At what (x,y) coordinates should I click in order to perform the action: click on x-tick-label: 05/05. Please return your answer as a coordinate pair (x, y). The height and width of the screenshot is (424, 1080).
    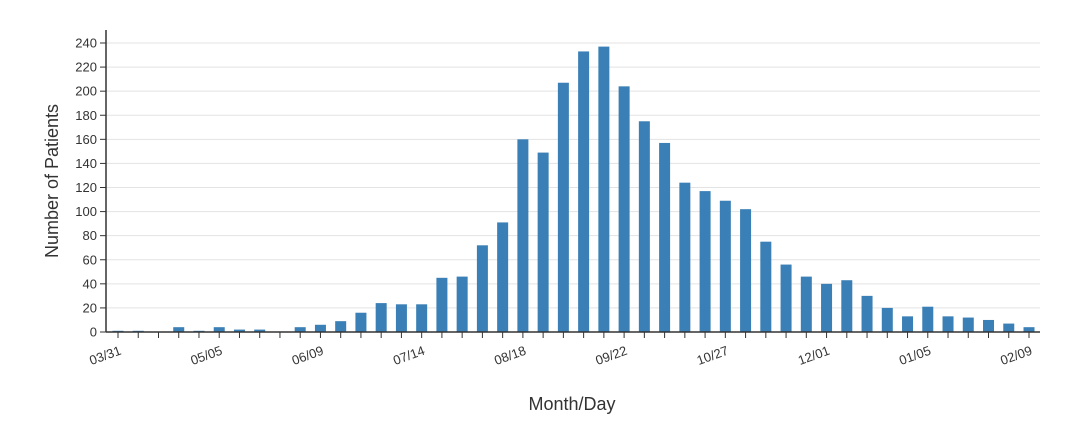
    Looking at the image, I should click on (207, 355).